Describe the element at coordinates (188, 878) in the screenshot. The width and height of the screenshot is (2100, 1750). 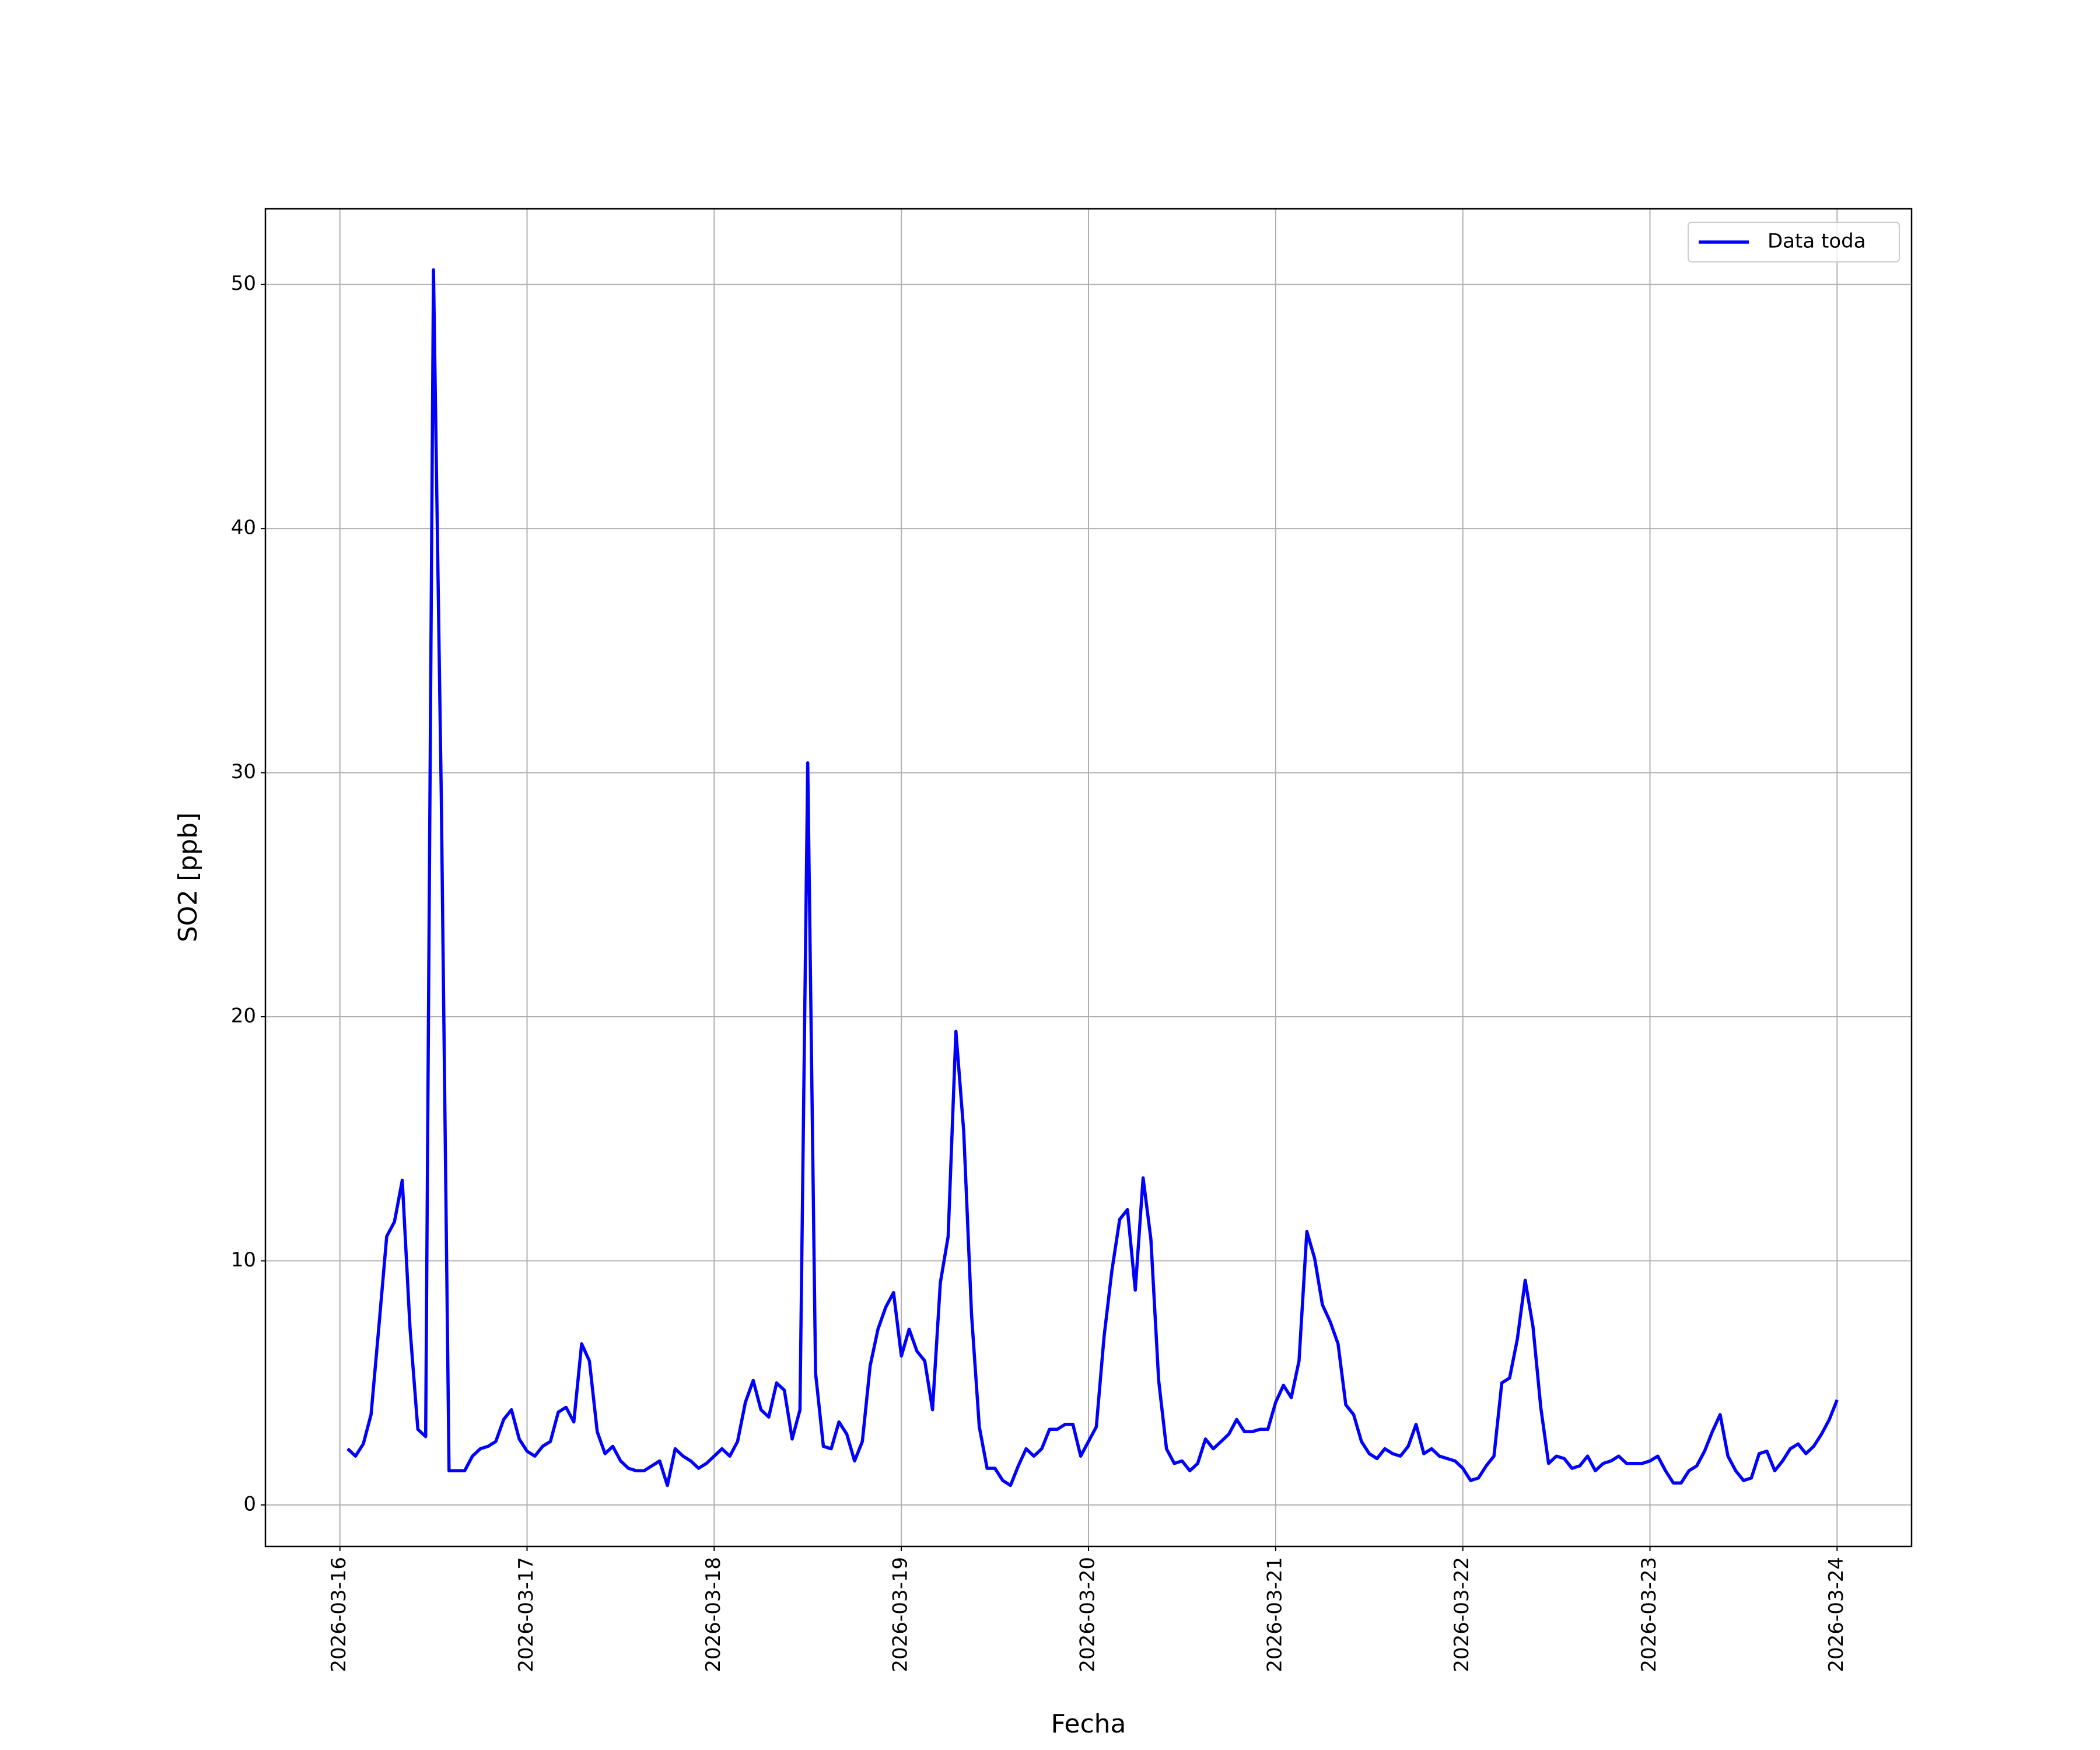
I see `y-axis-label: SO2 [ppb]` at that location.